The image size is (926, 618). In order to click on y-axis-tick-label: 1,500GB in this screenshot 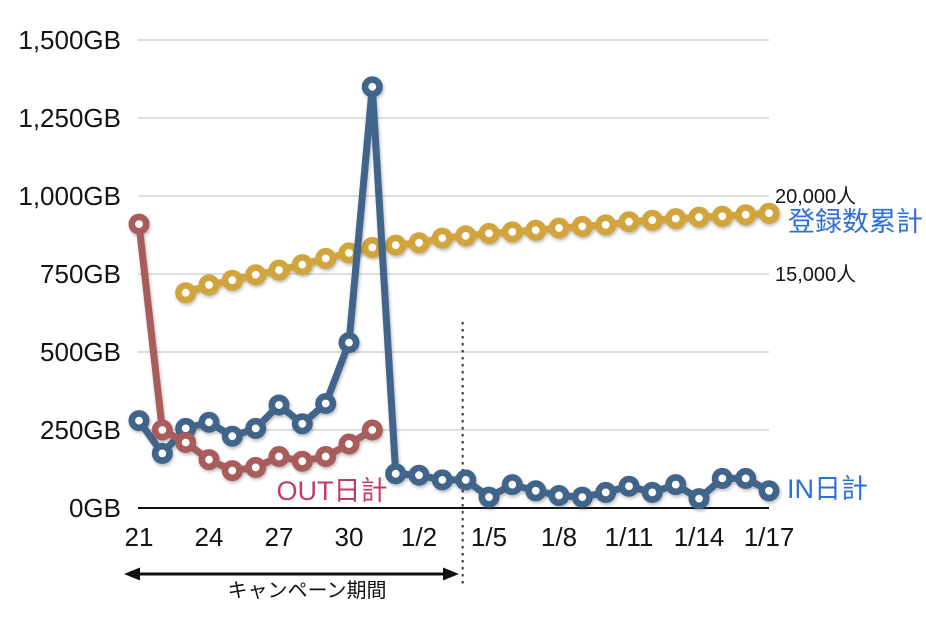, I will do `click(69, 40)`.